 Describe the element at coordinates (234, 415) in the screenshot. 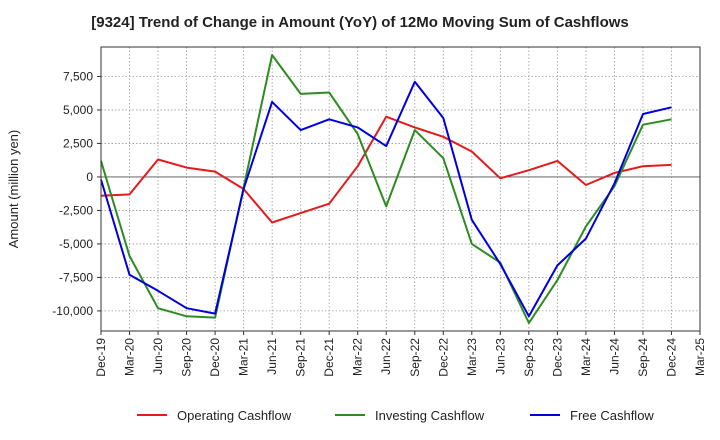

I see `legend-label: Operating Cashflow` at that location.